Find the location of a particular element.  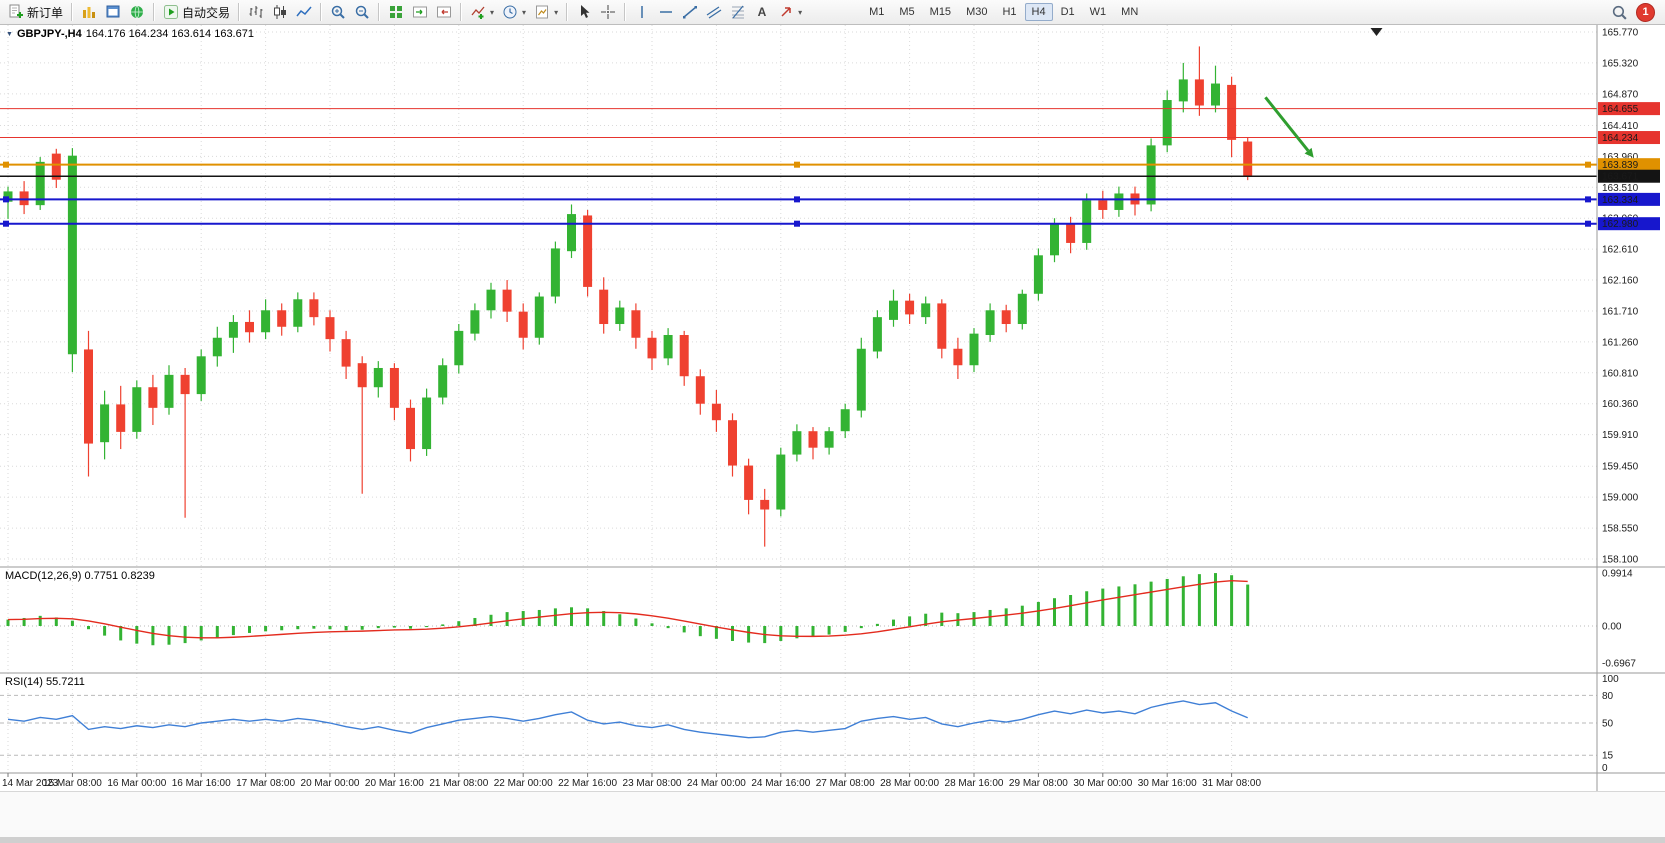

new-order-label: 新订单 is located at coordinates (45, 12).